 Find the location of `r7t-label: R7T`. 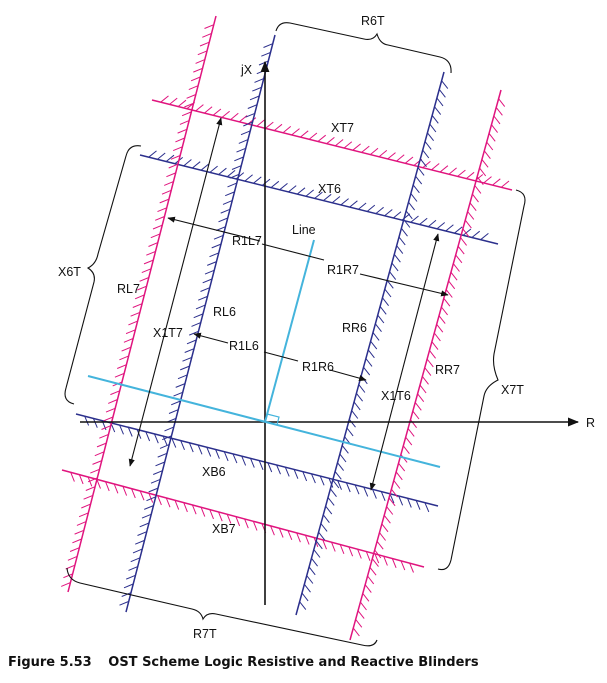

r7t-label: R7T is located at coordinates (205, 634).